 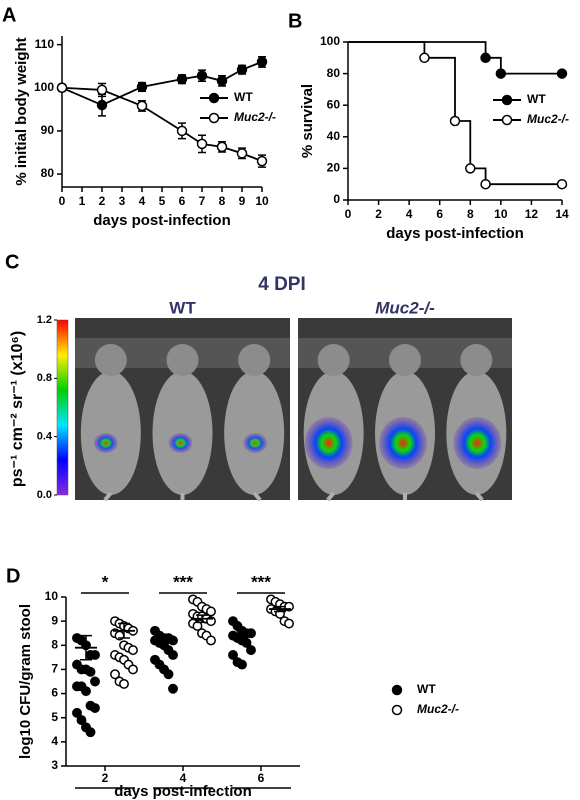 I want to click on x-tick-label: 12, so click(x=532, y=214).